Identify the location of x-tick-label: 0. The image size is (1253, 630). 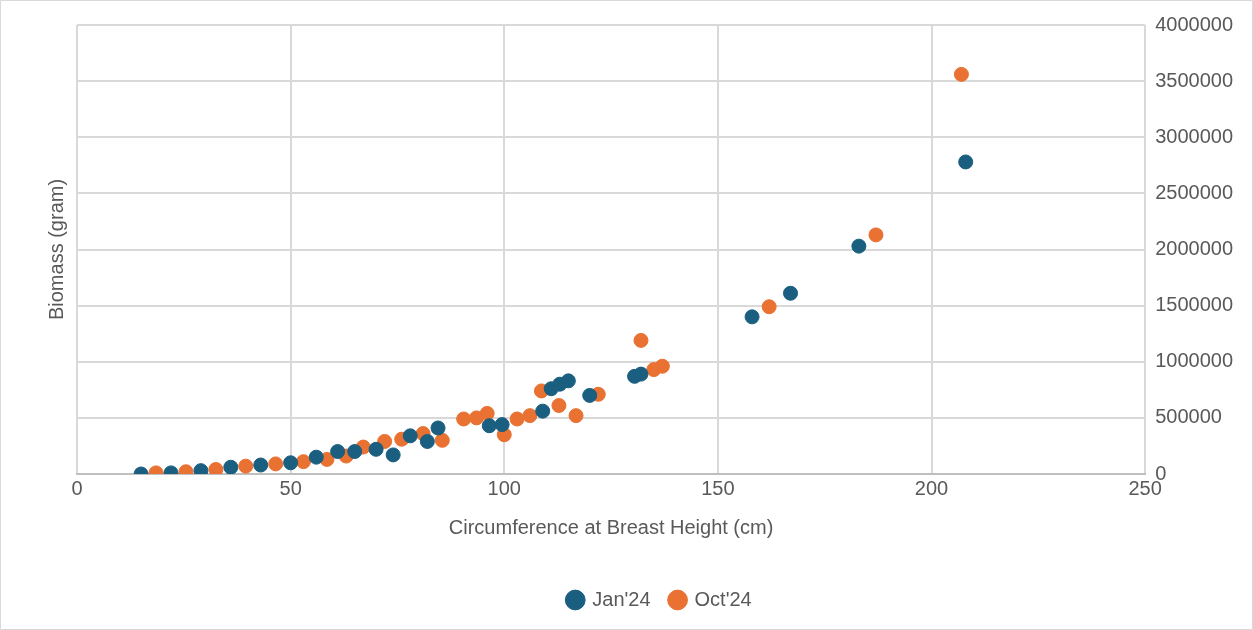
(77, 487).